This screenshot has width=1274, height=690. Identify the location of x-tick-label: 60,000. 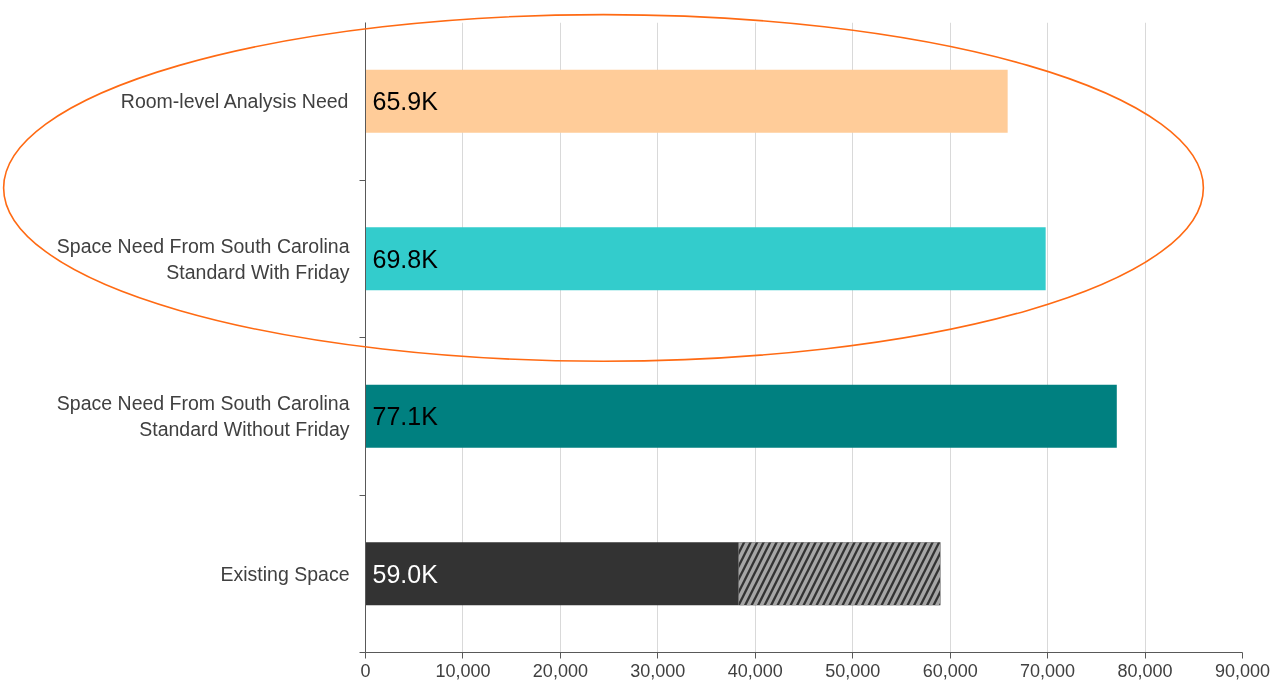
(950, 670).